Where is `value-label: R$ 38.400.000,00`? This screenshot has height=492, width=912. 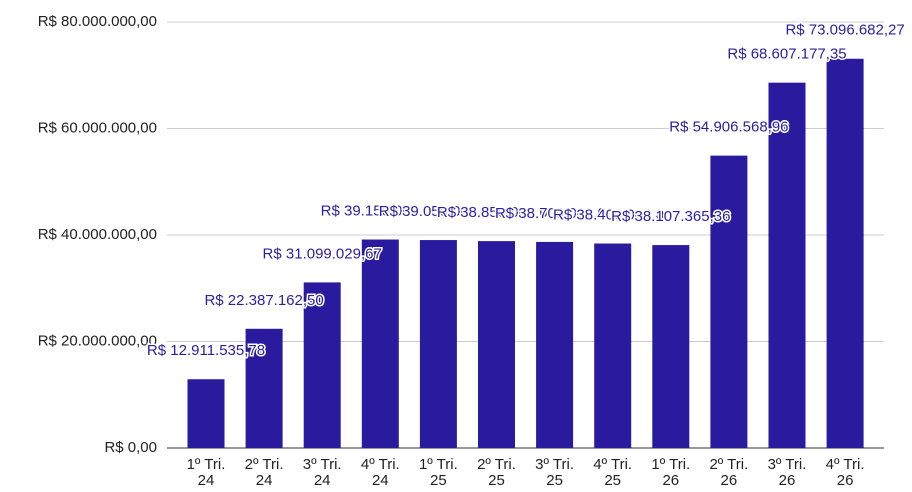 value-label: R$ 38.400.000,00 is located at coordinates (612, 214).